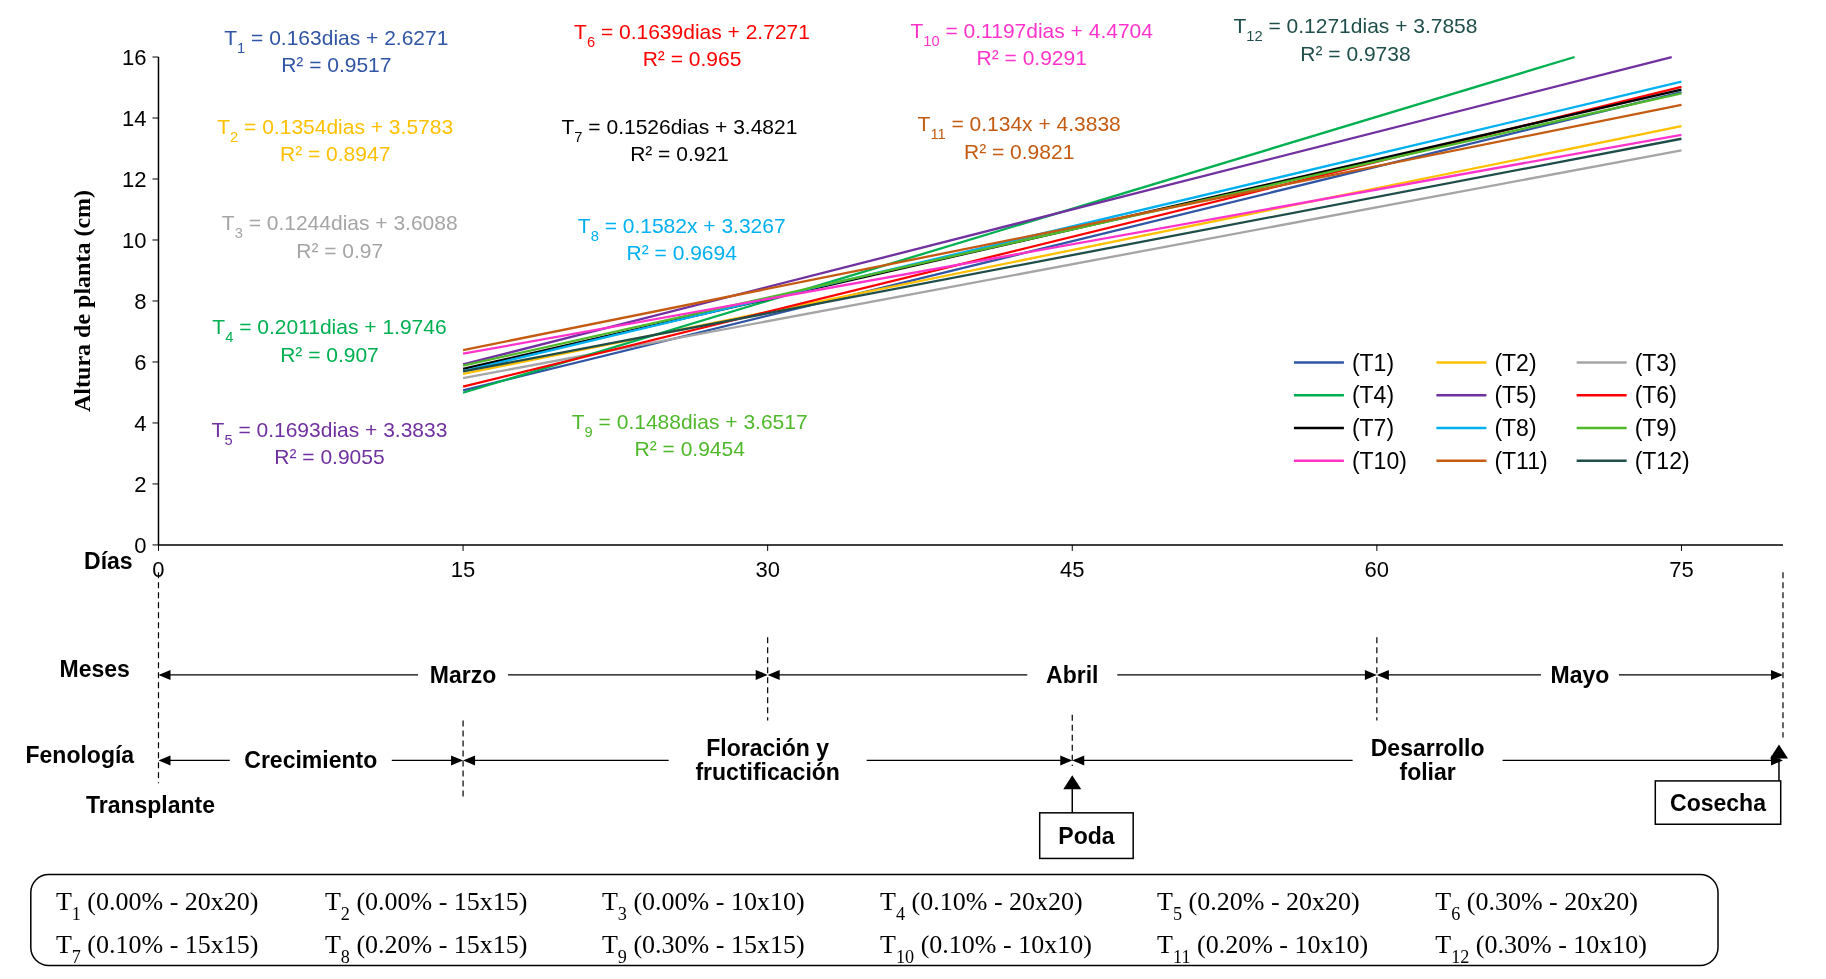 Image resolution: width=1826 pixels, height=979 pixels. I want to click on legend-label: (T1), so click(1373, 362).